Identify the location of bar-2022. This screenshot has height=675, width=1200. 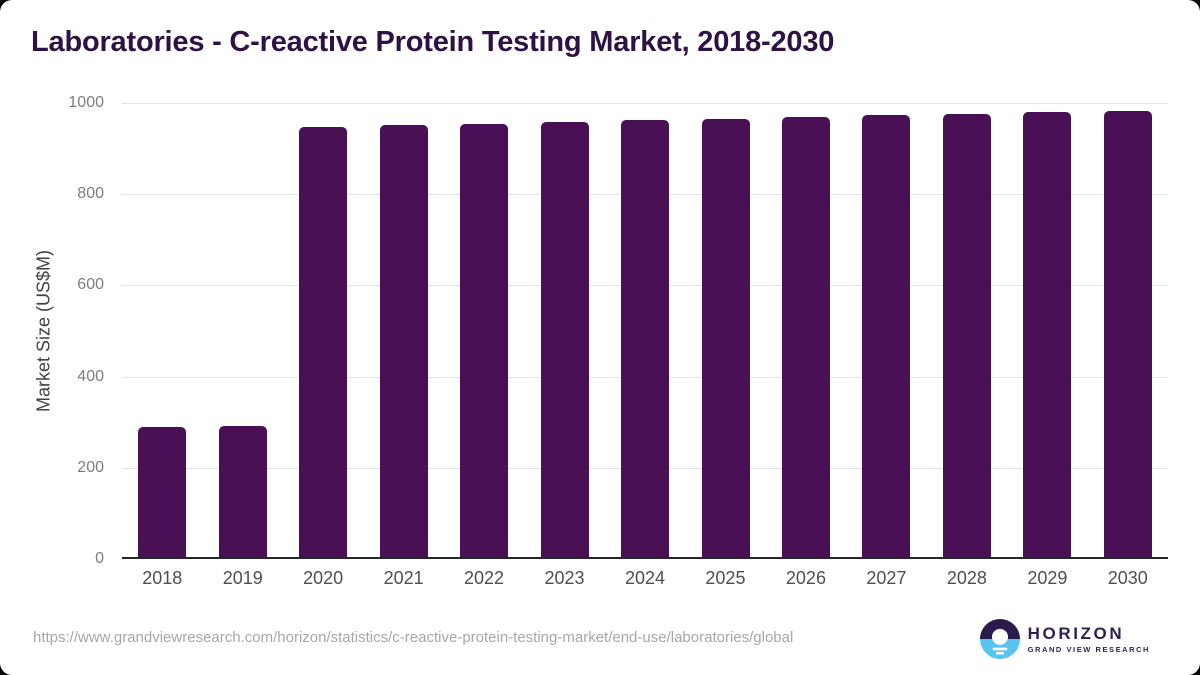
(484, 340).